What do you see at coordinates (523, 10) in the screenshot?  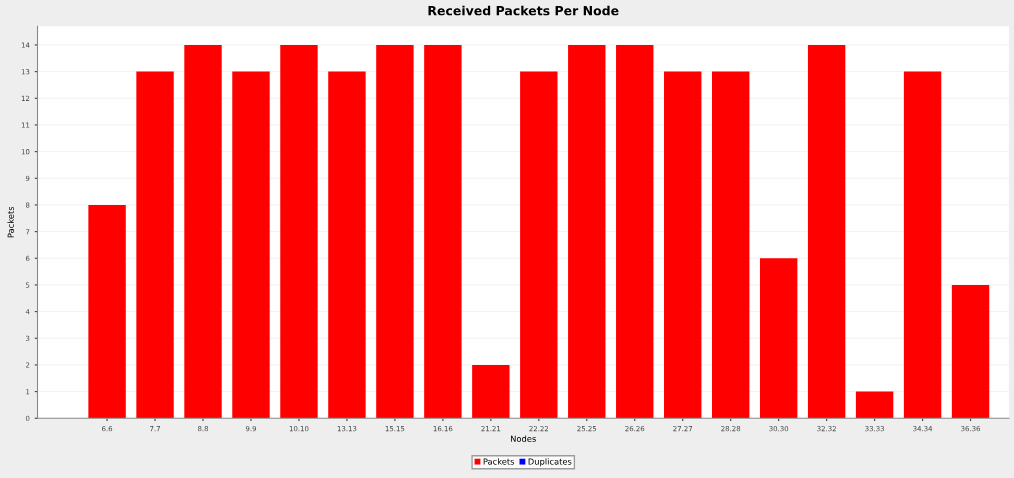 I see `chart-title: Received Packets Per Node` at bounding box center [523, 10].